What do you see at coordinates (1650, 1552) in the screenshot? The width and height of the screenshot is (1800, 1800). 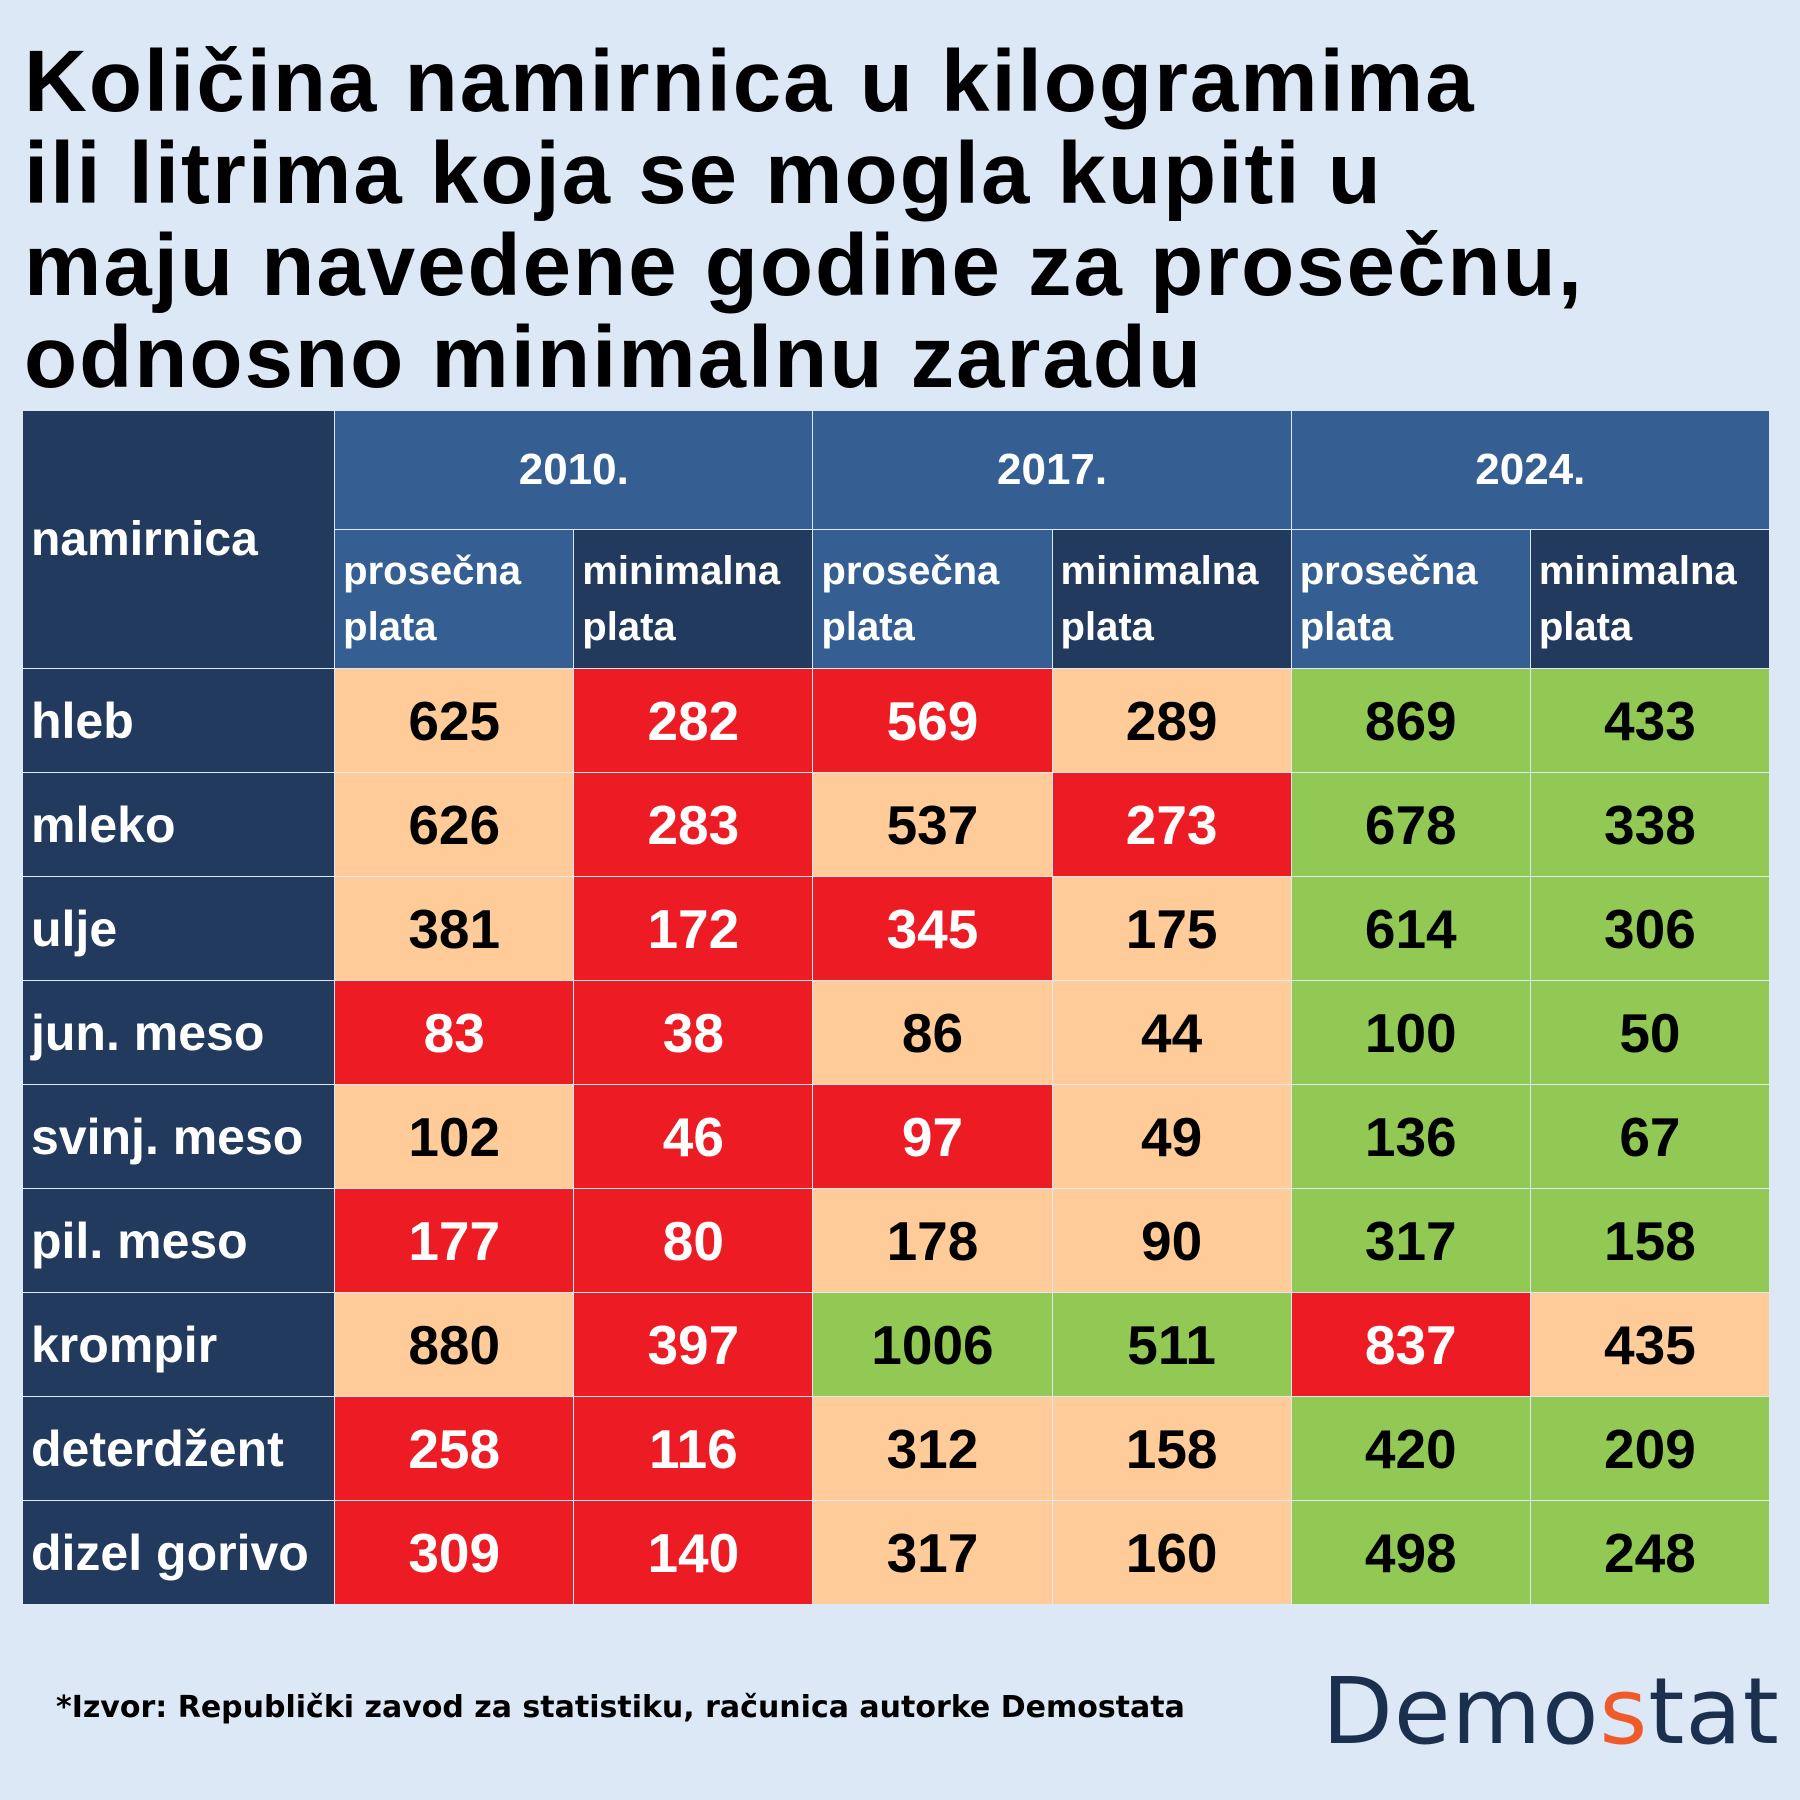 I see `value-cell: 248` at bounding box center [1650, 1552].